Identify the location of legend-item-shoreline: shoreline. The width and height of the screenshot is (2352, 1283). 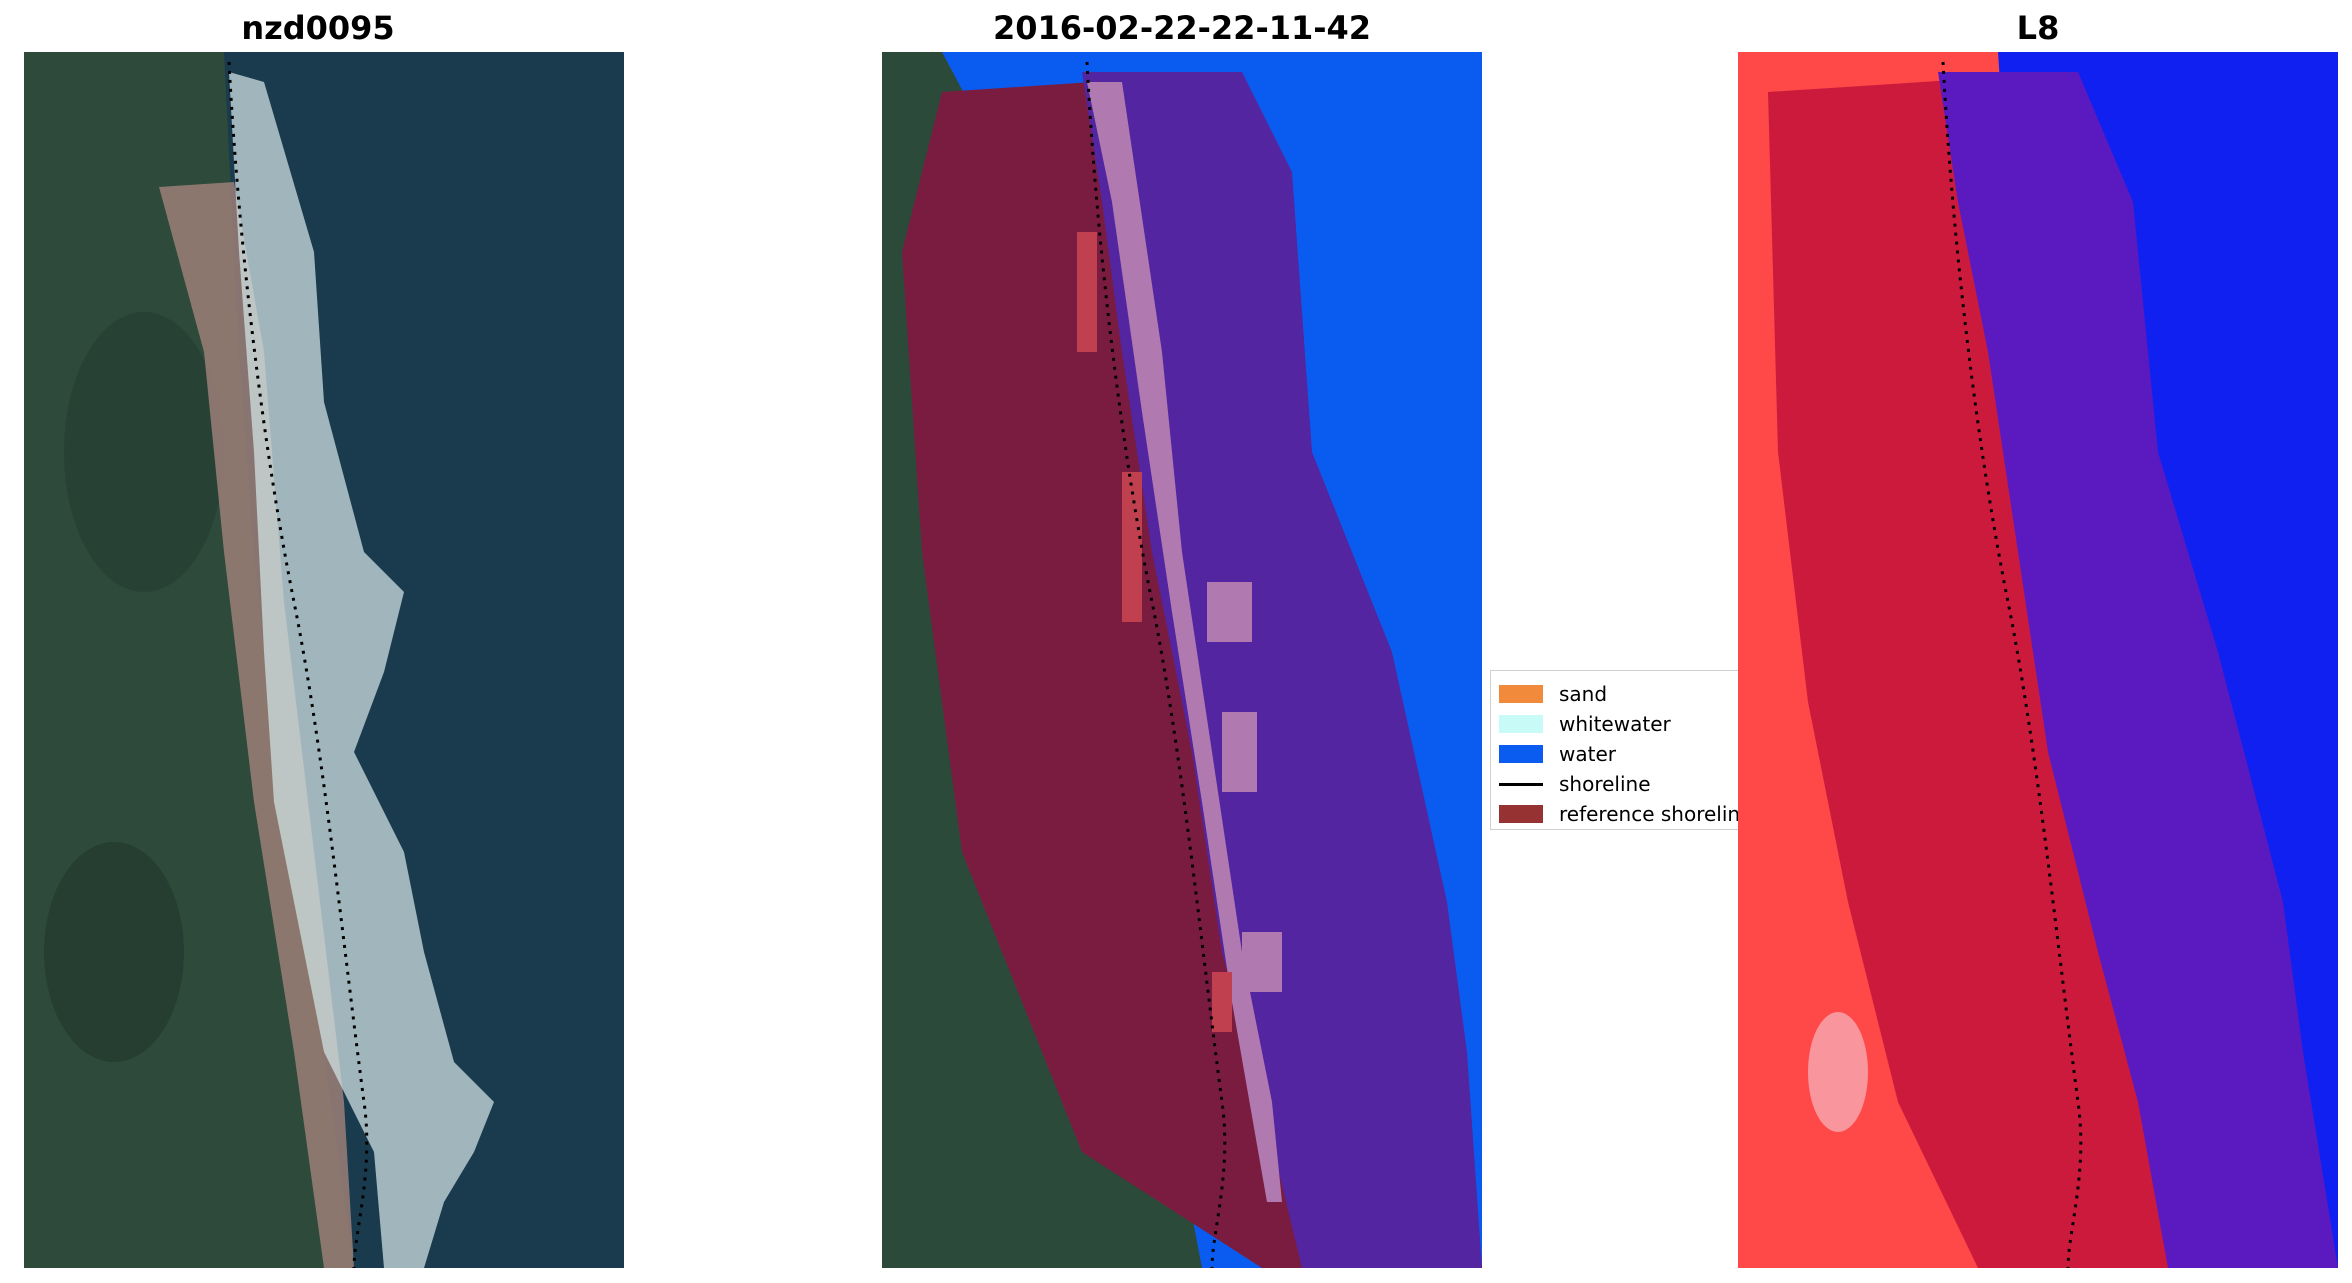
(1575, 784).